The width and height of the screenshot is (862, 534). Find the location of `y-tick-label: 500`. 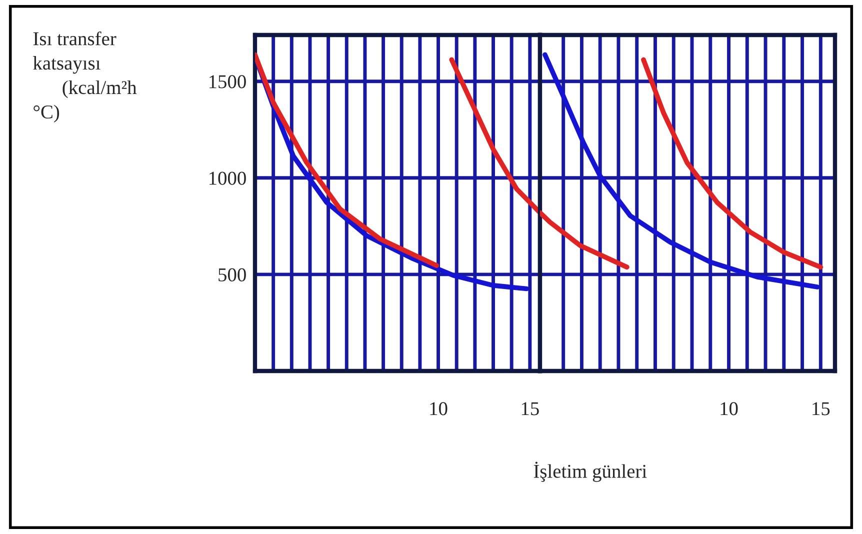

y-tick-label: 500 is located at coordinates (232, 275).